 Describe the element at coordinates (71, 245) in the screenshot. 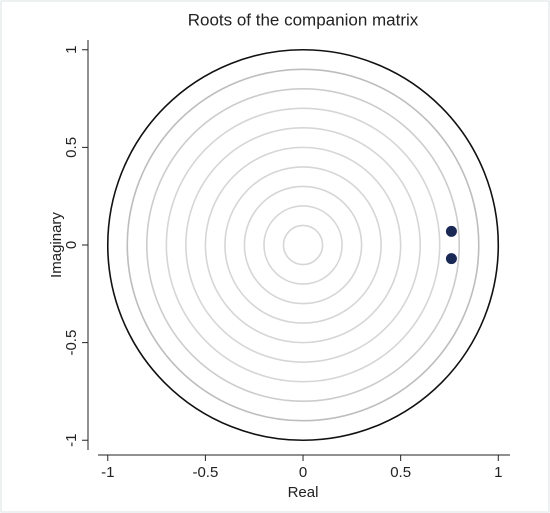

I see `y-tick-label: 0` at that location.